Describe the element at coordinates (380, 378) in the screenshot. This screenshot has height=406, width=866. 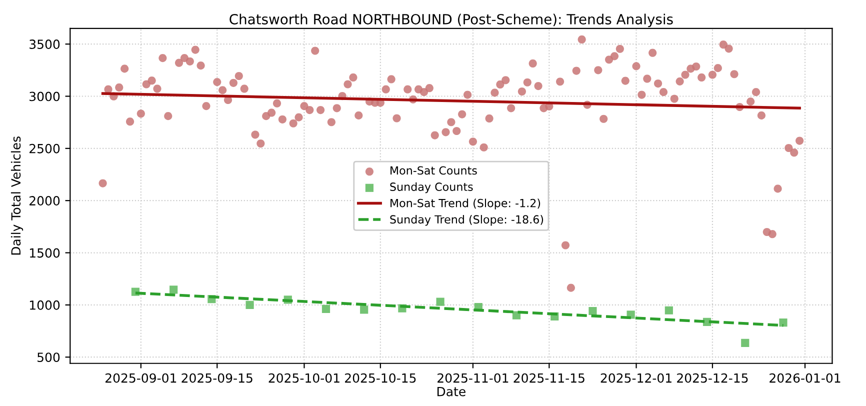
I see `x-tick-label: 2025-10-15` at that location.